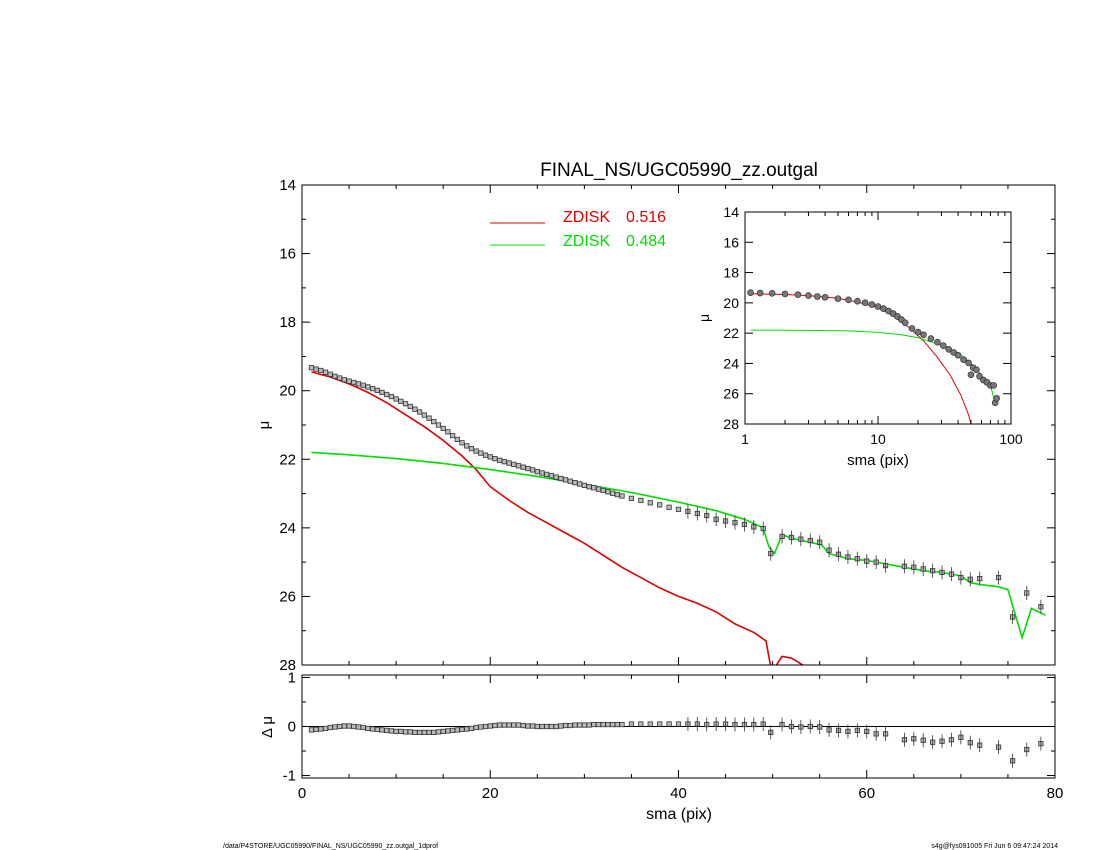 The height and width of the screenshot is (850, 1100). I want to click on inset-xlabel: sma (pix), so click(878, 460).